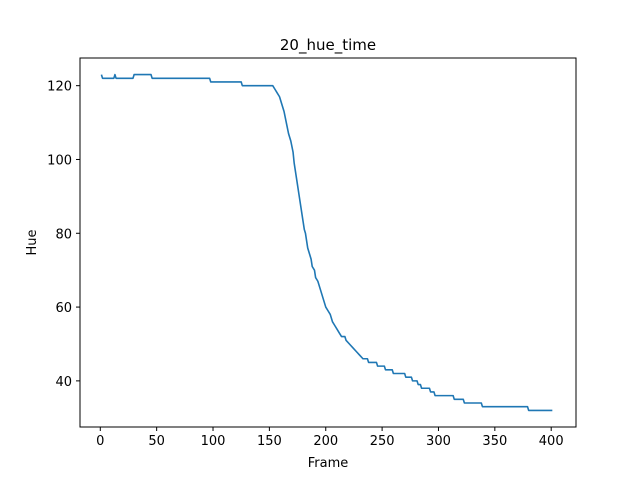 The height and width of the screenshot is (480, 640). What do you see at coordinates (438, 441) in the screenshot?
I see `x-tick-label: 300` at bounding box center [438, 441].